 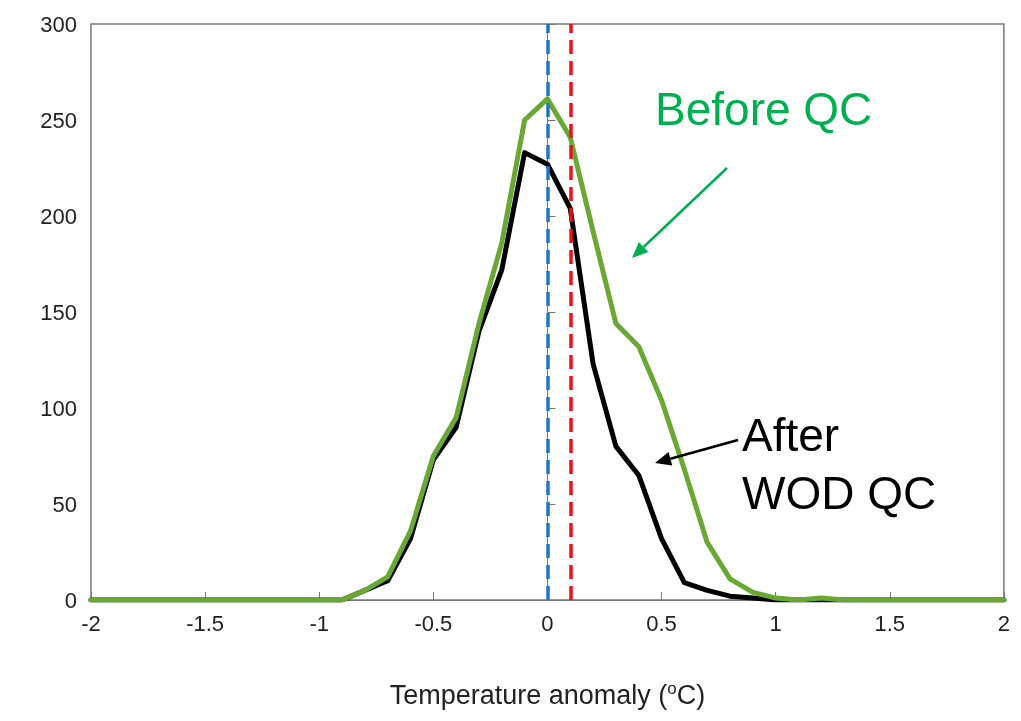 What do you see at coordinates (58, 408) in the screenshot?
I see `y-tick-label: 100` at bounding box center [58, 408].